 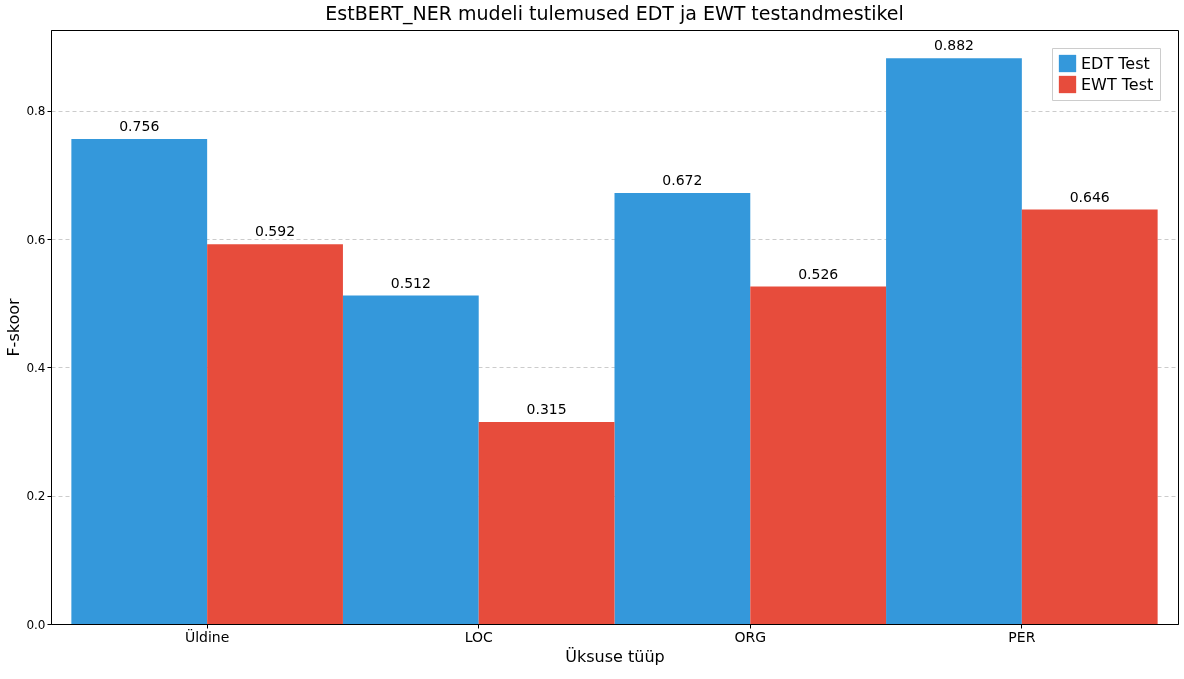 What do you see at coordinates (1117, 84) in the screenshot?
I see `legend-label: EWT Test` at bounding box center [1117, 84].